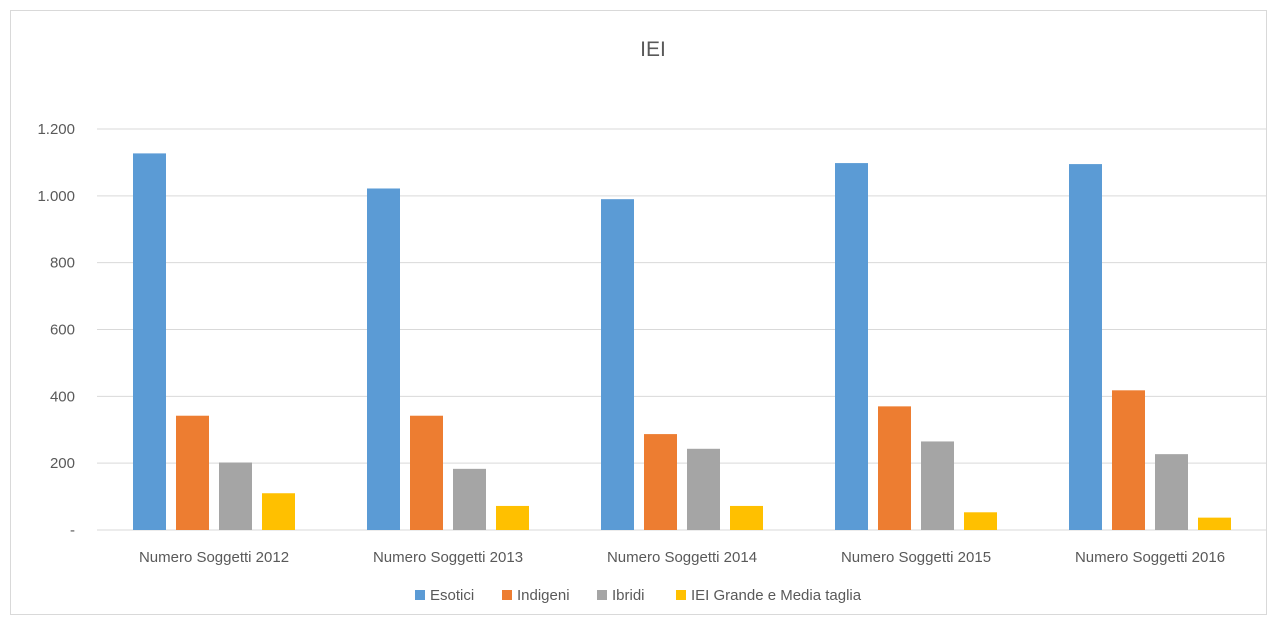 The image size is (1277, 625). Describe the element at coordinates (56, 196) in the screenshot. I see `y-tick-label: 1.000` at that location.